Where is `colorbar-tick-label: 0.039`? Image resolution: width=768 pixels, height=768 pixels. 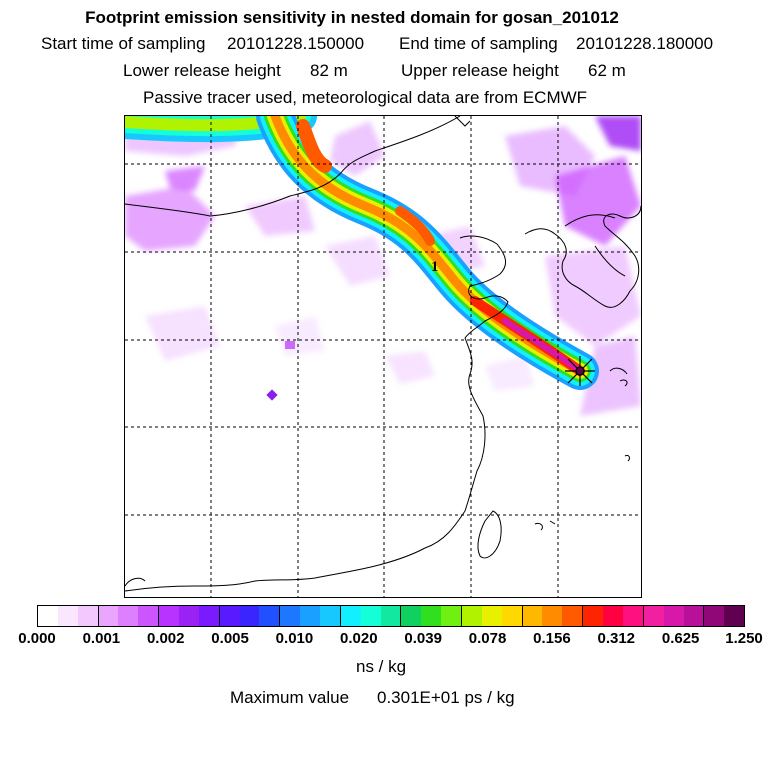 colorbar-tick-label: 0.039 is located at coordinates (423, 638).